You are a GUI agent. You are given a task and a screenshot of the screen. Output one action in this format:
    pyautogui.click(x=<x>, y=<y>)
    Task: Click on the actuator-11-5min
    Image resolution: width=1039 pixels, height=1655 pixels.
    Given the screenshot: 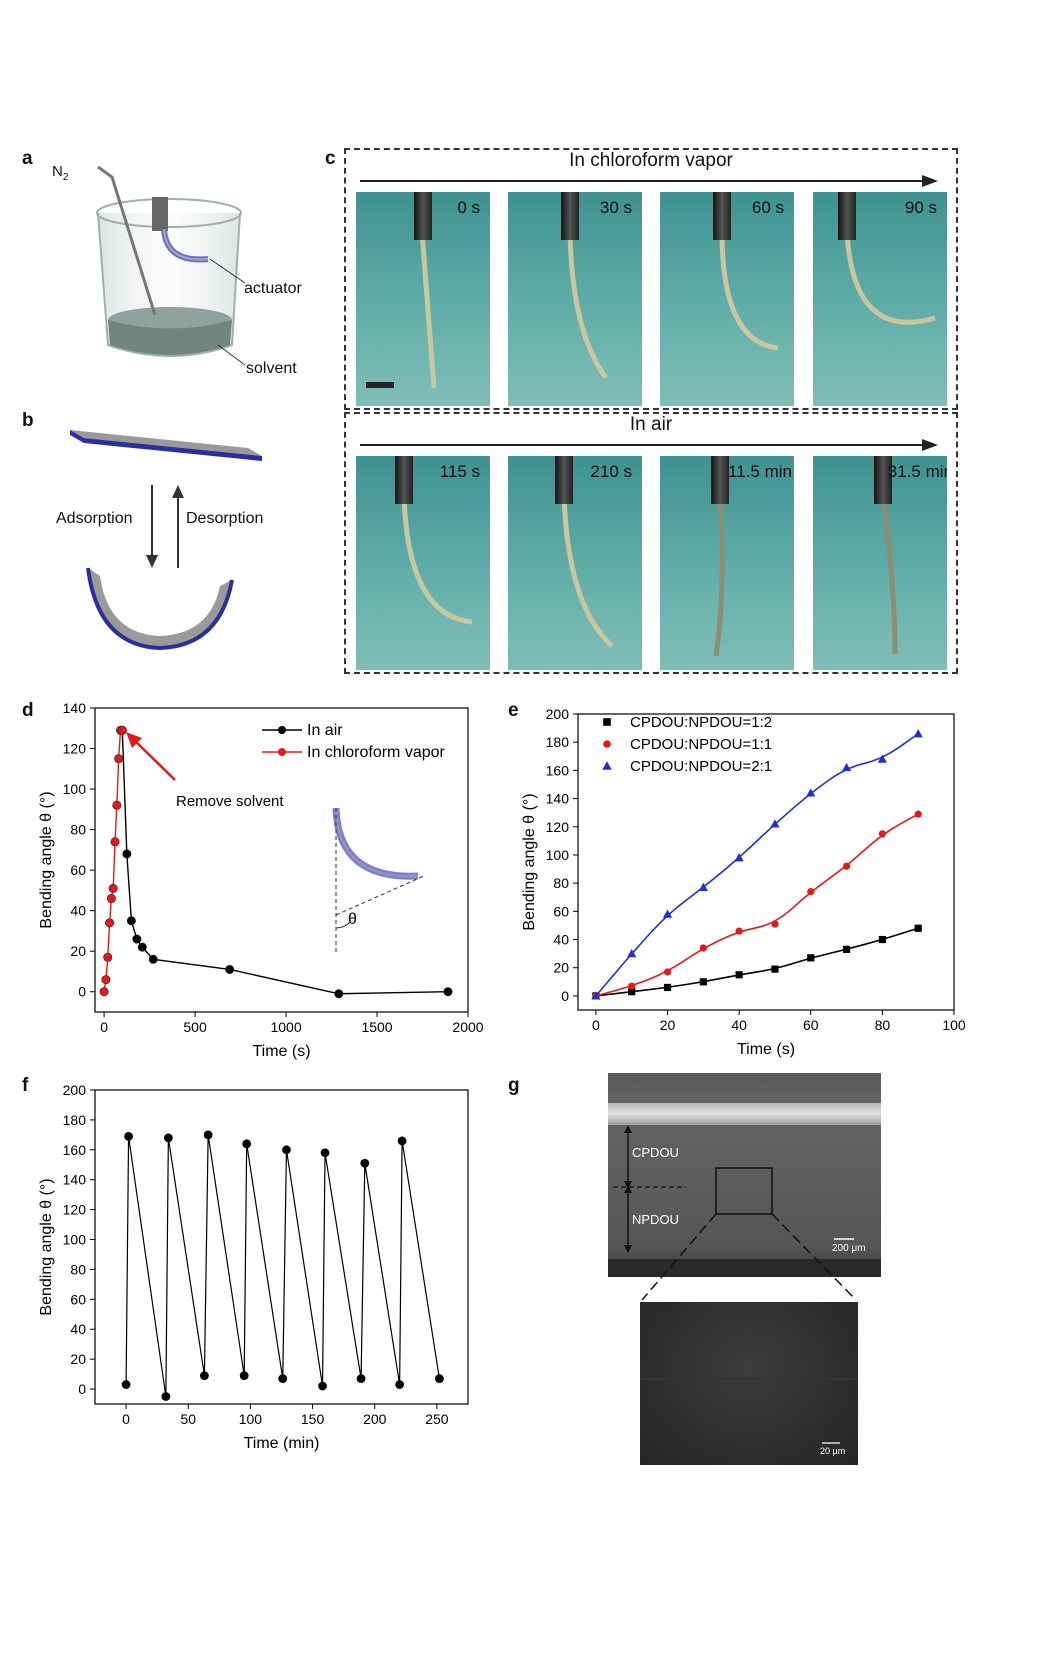 What is the action you would take?
    pyautogui.click(x=719, y=576)
    